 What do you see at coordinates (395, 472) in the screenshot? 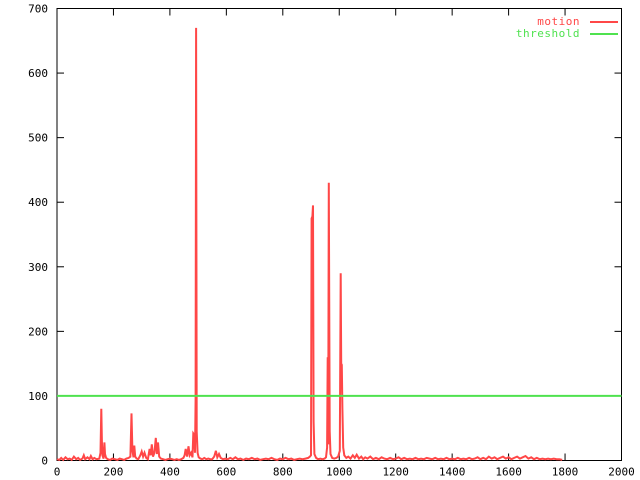
I see `x-tick-label: 1200` at bounding box center [395, 472].